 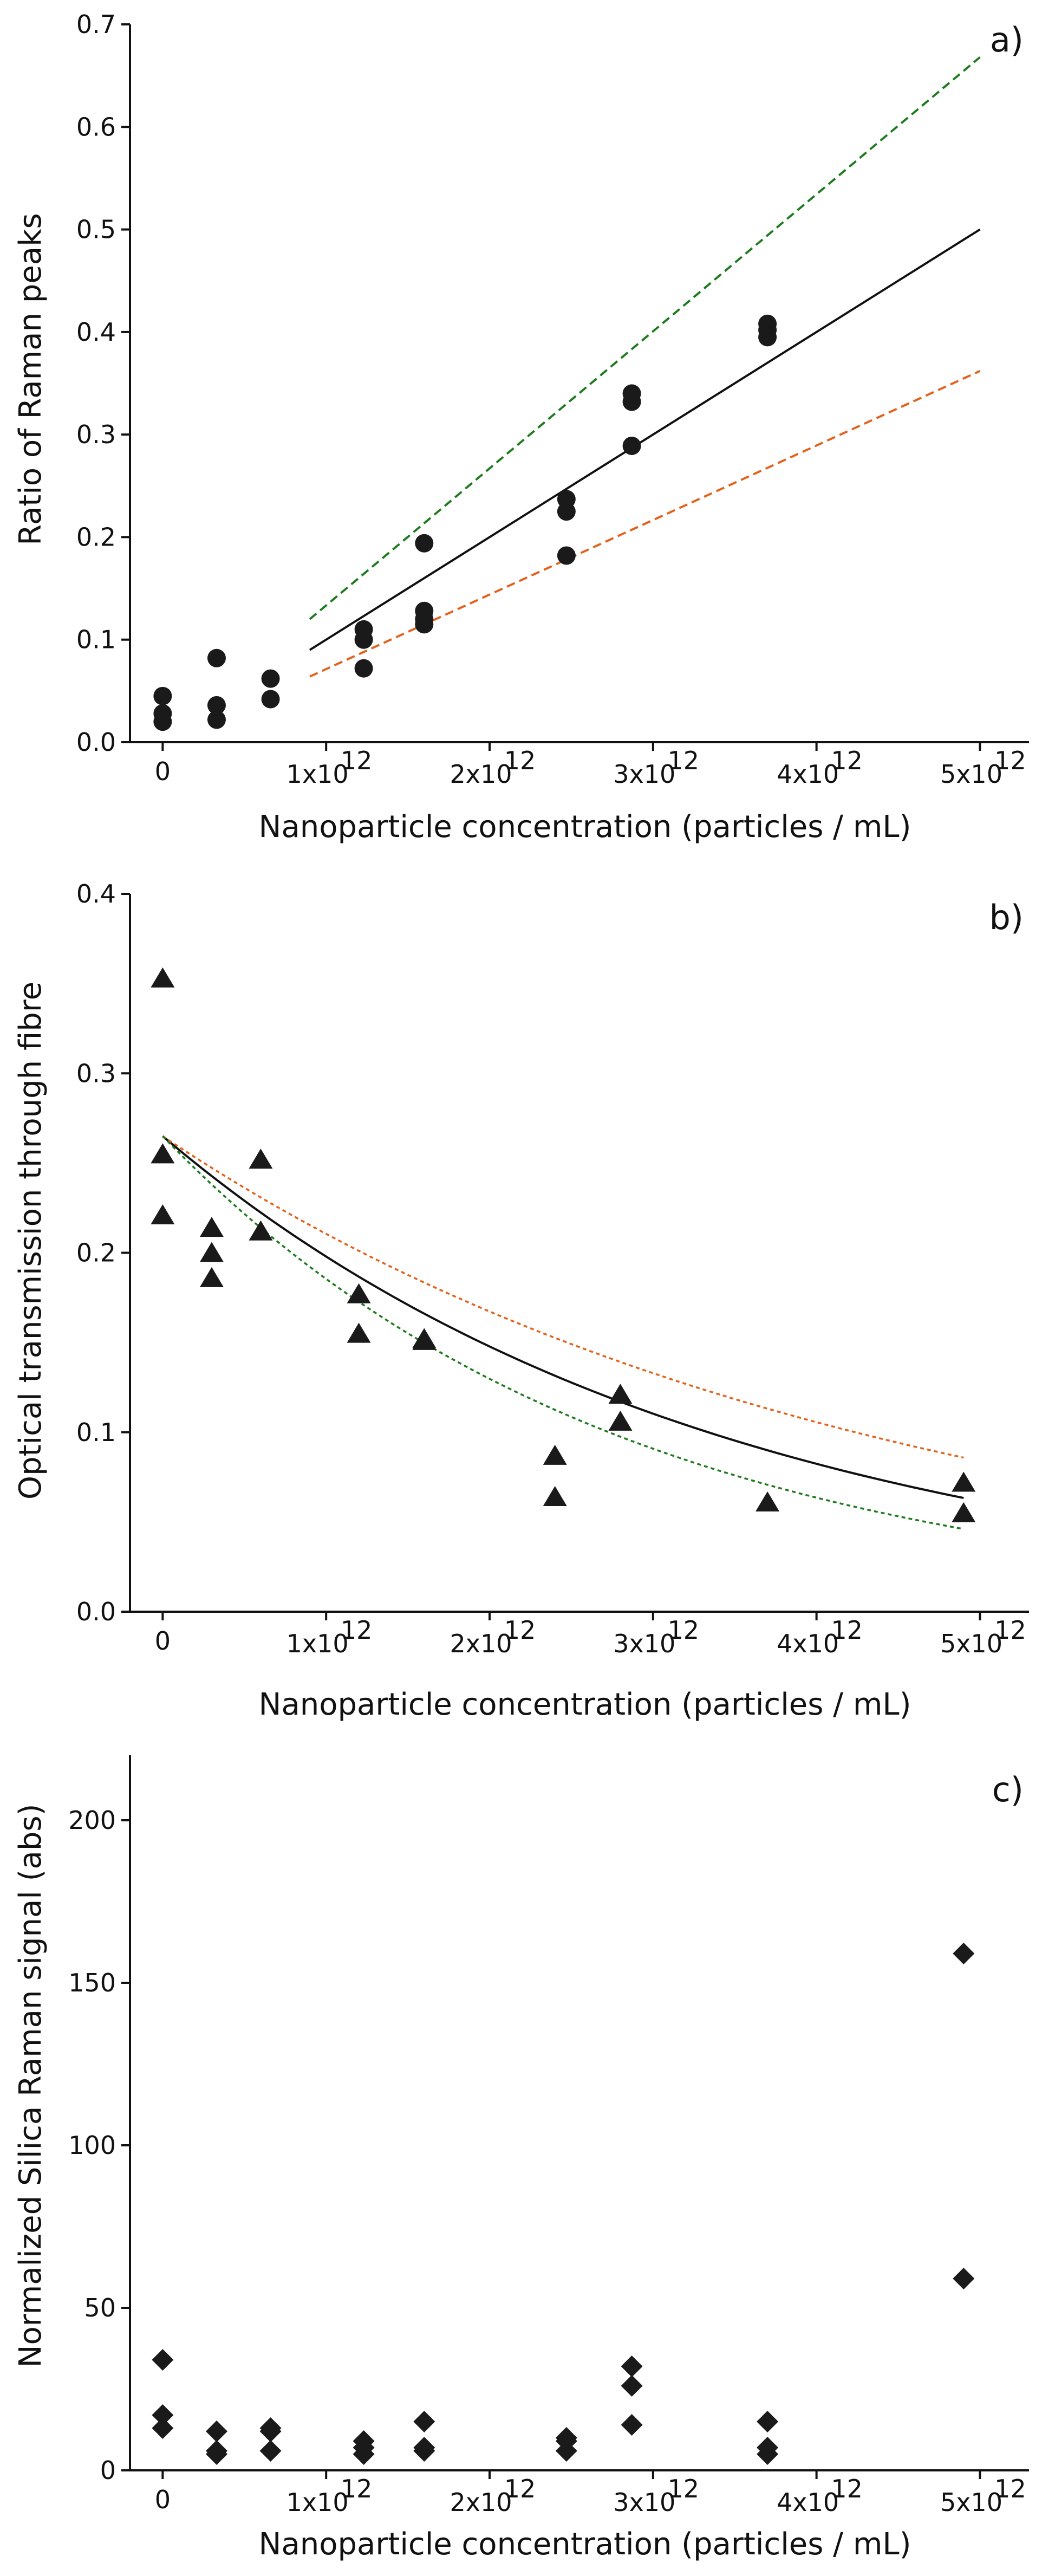 What do you see at coordinates (1007, 40) in the screenshot?
I see `panel-a-label: a)` at bounding box center [1007, 40].